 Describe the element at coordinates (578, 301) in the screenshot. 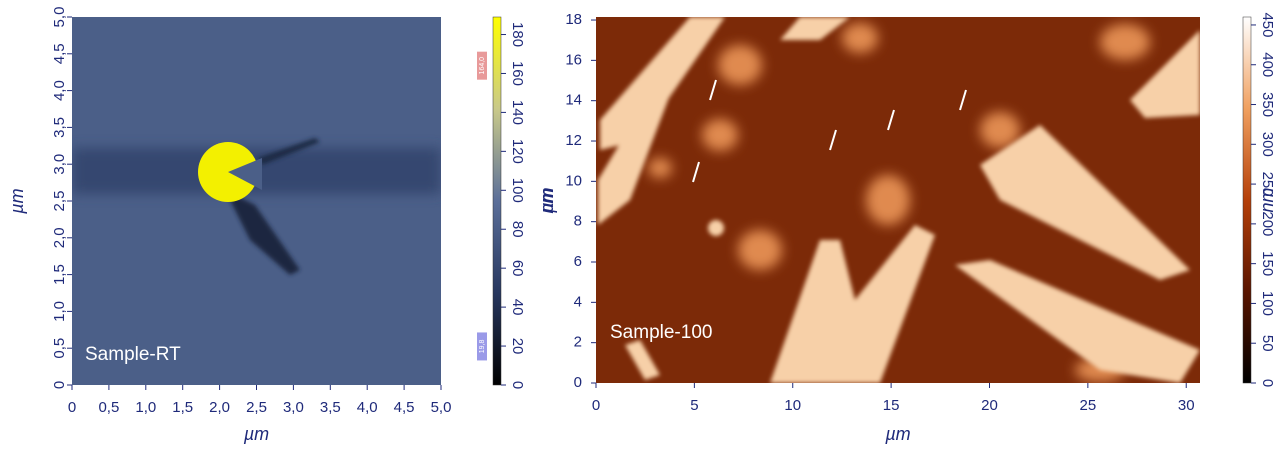

I see `y-tick-label: 4` at that location.